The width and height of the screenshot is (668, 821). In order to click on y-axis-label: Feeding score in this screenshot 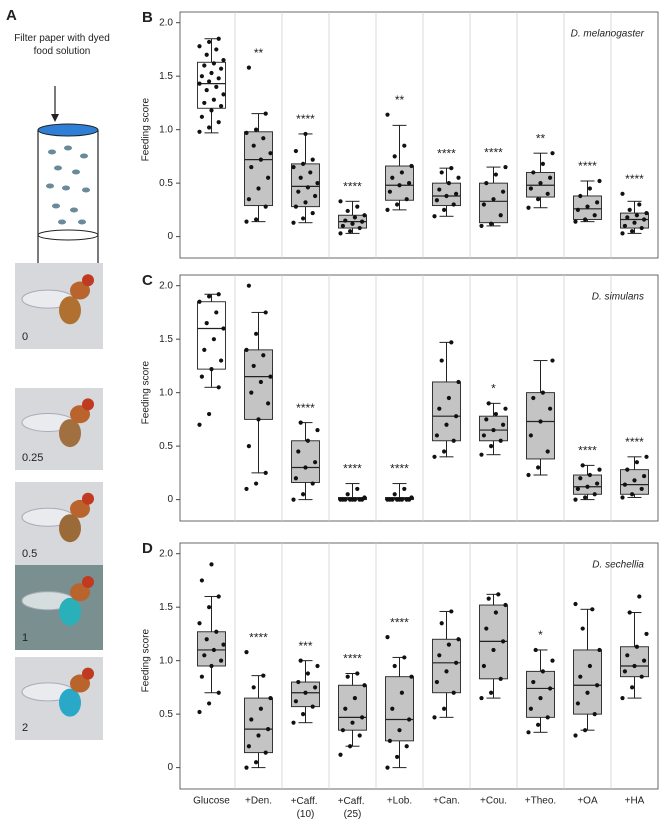, I will do `click(146, 661)`.